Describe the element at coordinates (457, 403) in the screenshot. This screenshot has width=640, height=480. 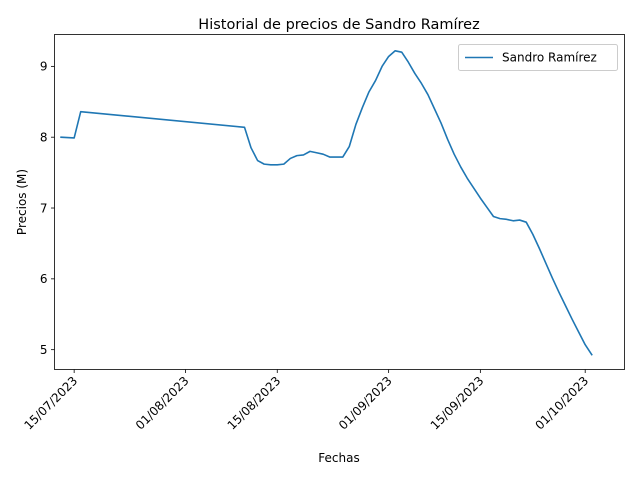
I see `x-tick-label: 15/09/2023` at that location.